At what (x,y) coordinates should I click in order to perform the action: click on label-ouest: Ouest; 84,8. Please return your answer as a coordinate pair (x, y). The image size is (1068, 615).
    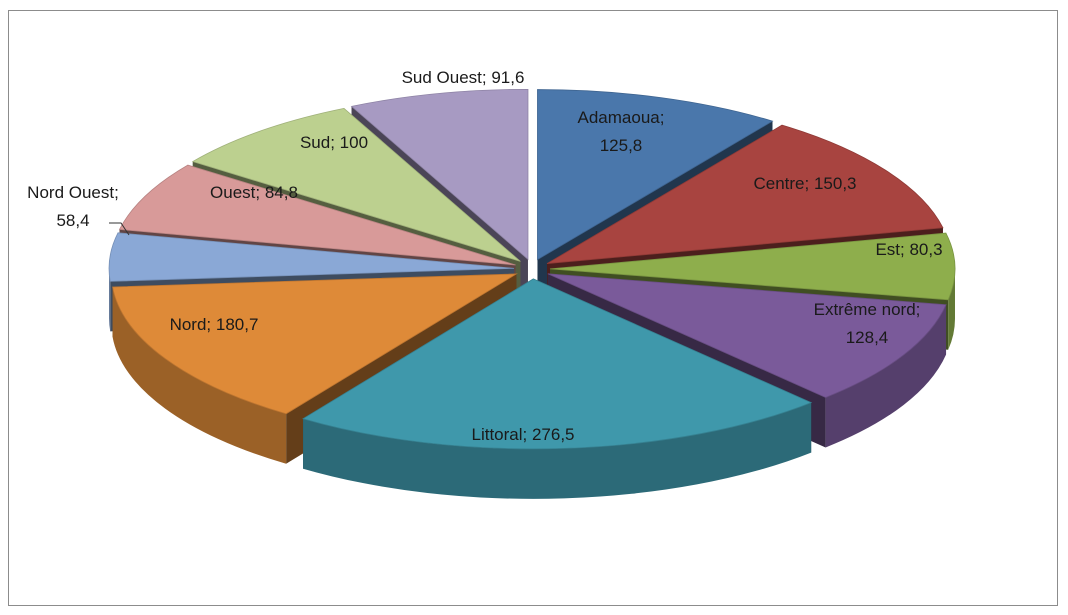
    Looking at the image, I should click on (254, 192).